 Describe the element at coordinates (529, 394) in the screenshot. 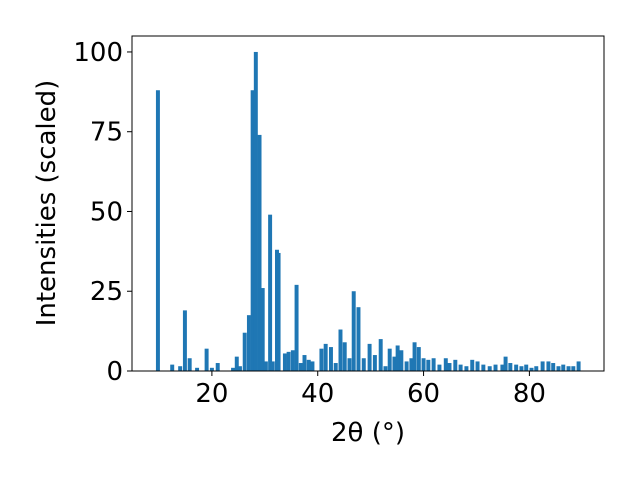

I see `x-tick-label: 80` at that location.